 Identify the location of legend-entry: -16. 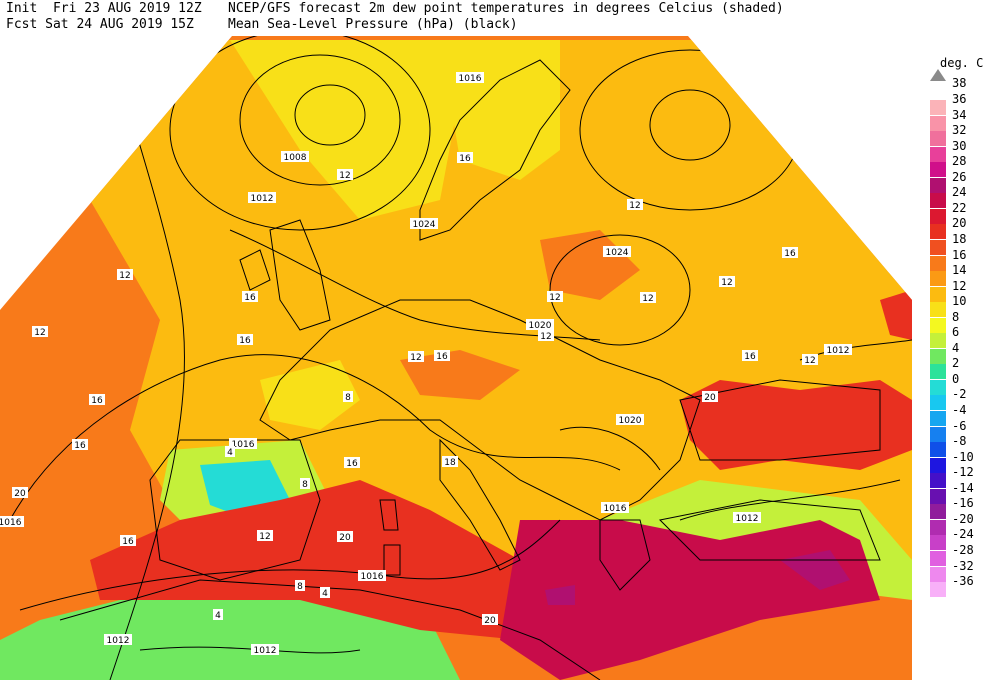
(965, 508).